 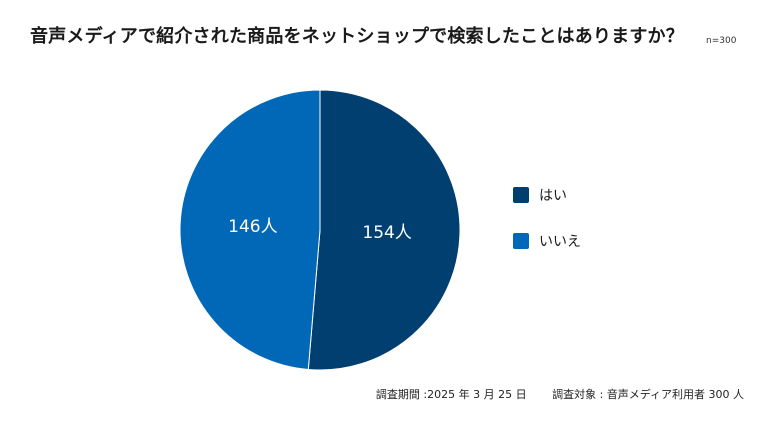 I want to click on survey-period: 調査期間 :2025 年 3 月 25 日, so click(x=451, y=394).